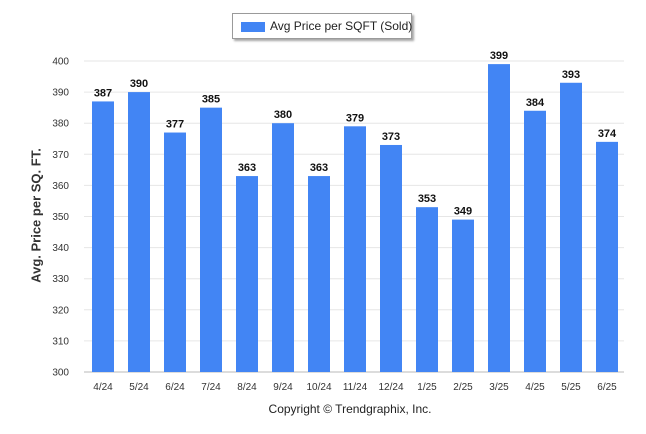 The width and height of the screenshot is (646, 434). Describe the element at coordinates (139, 387) in the screenshot. I see `x-tick-label: 5/24` at that location.